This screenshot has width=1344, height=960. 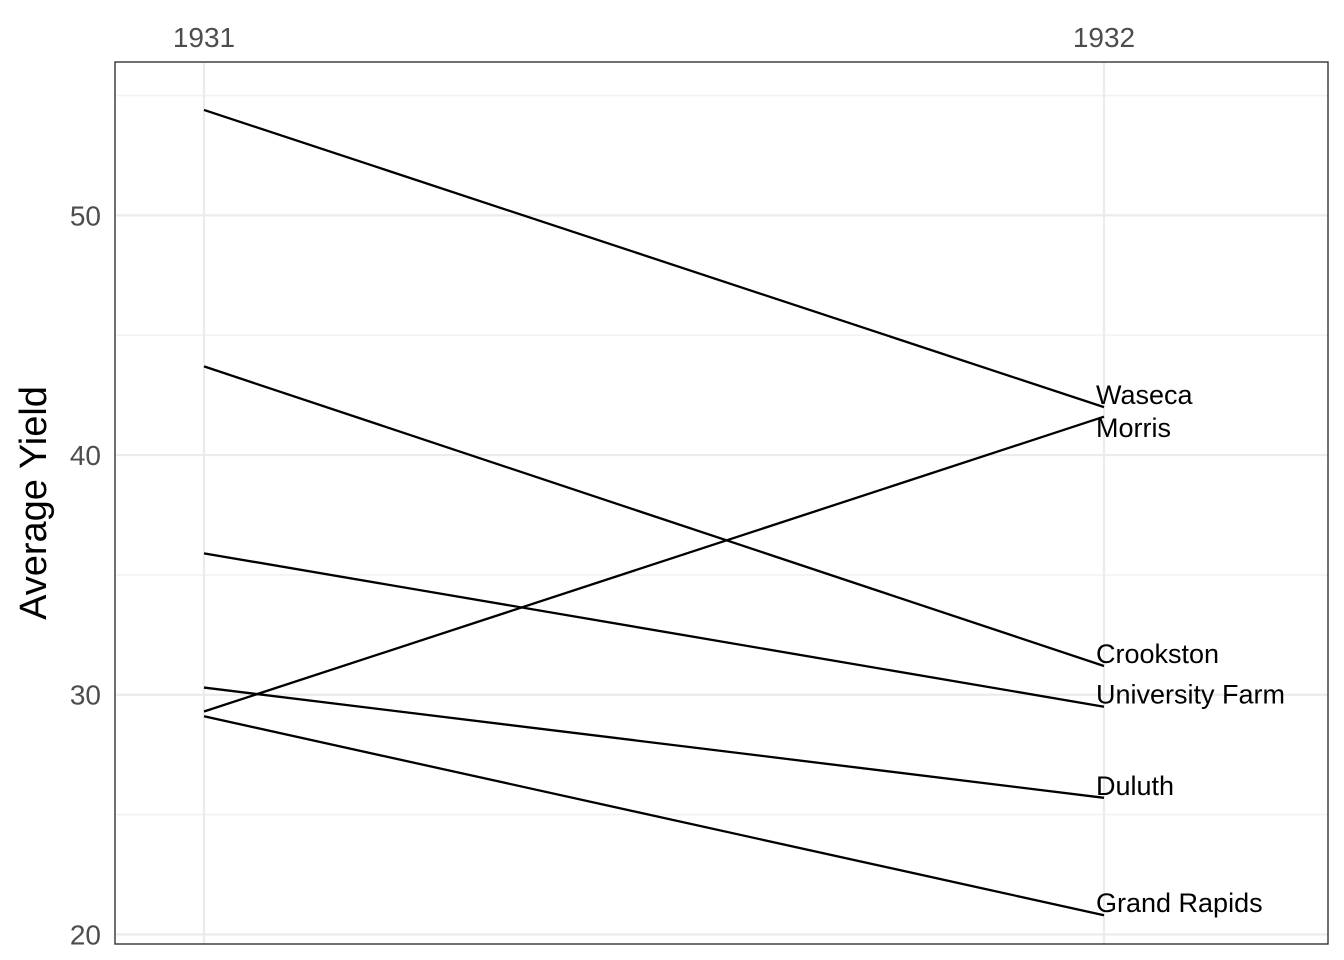 I want to click on x-tick-label: 1932, so click(x=1104, y=37).